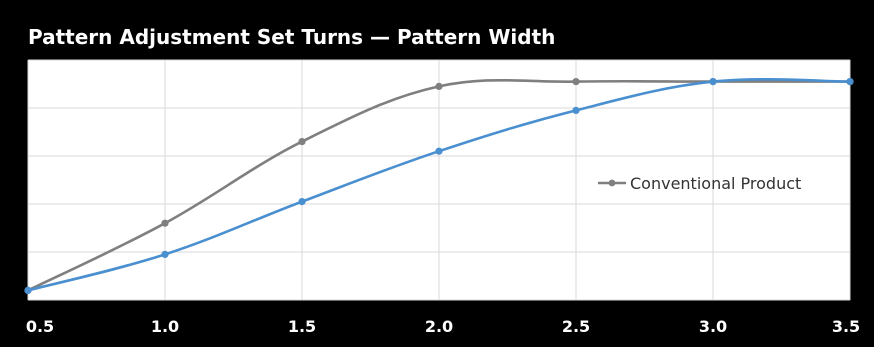  Describe the element at coordinates (302, 326) in the screenshot. I see `x-tick-label: 1.5` at that location.